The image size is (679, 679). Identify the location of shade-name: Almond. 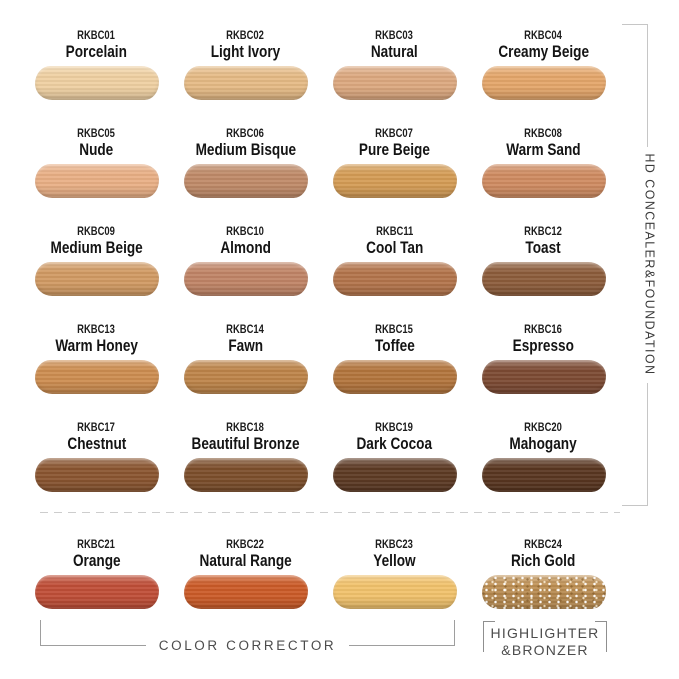
(245, 247).